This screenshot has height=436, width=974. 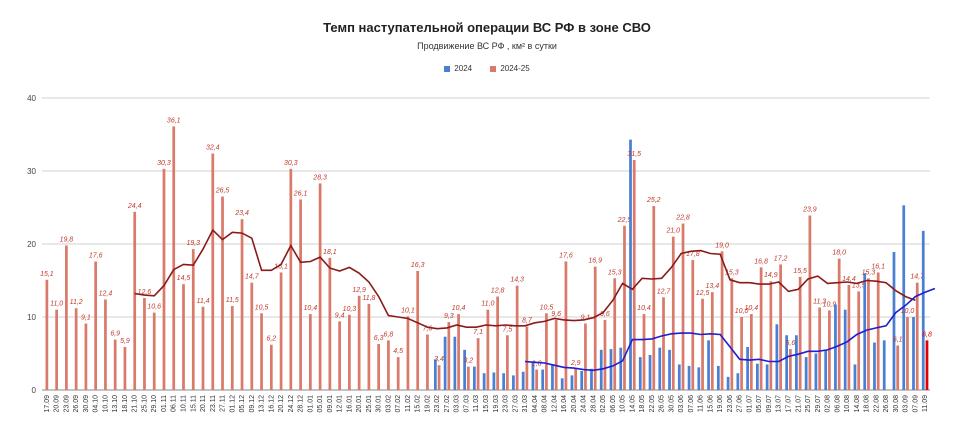 I want to click on legend-item-2024-25: 2024-25, so click(x=510, y=68).